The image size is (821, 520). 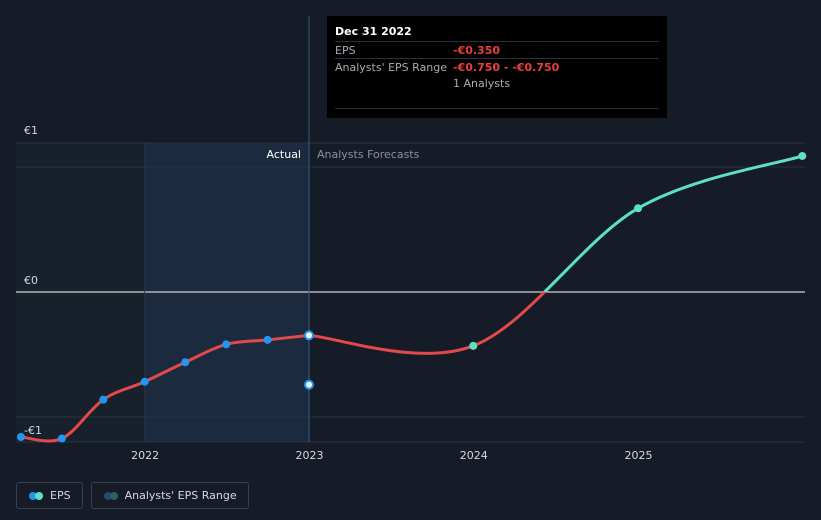 I want to click on tooltip-row-eps: EPS -€0.350, so click(x=497, y=50).